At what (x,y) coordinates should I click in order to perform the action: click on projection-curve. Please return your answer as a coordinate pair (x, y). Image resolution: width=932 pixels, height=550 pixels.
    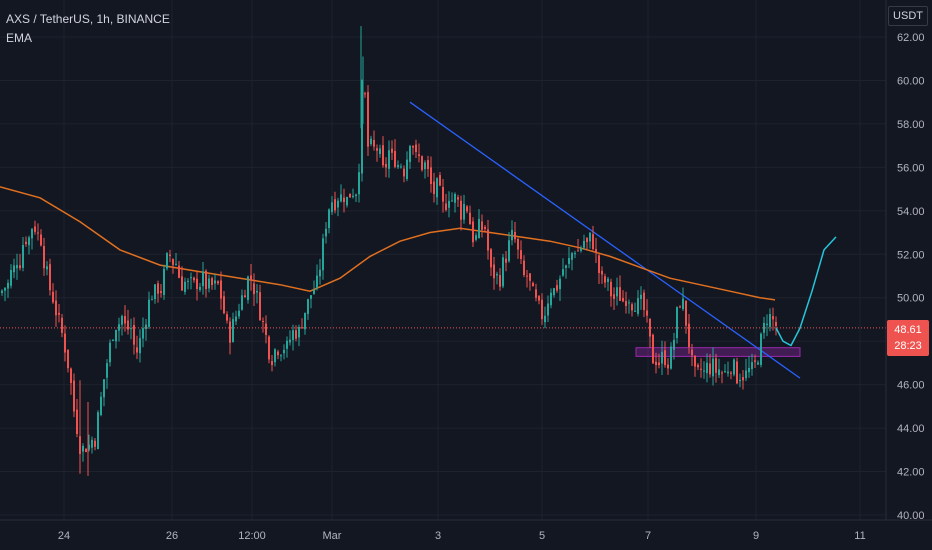
    Looking at the image, I should click on (806, 291).